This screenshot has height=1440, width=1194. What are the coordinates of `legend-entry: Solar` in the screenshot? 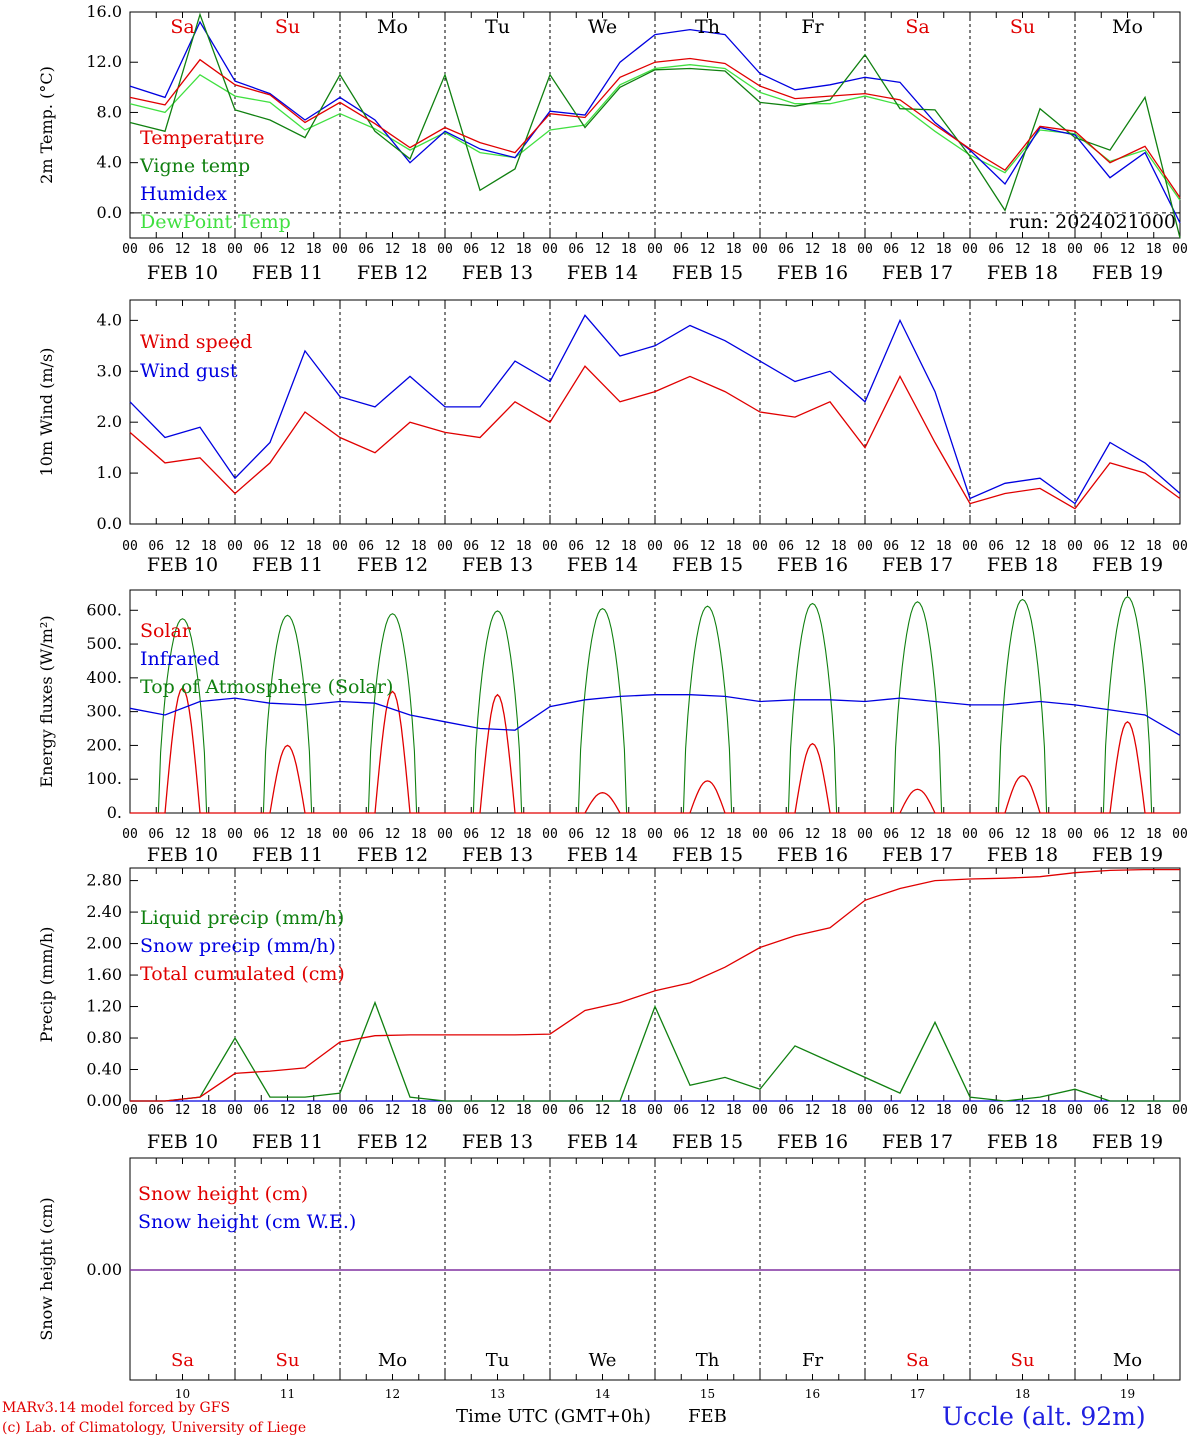 It's located at (166, 631).